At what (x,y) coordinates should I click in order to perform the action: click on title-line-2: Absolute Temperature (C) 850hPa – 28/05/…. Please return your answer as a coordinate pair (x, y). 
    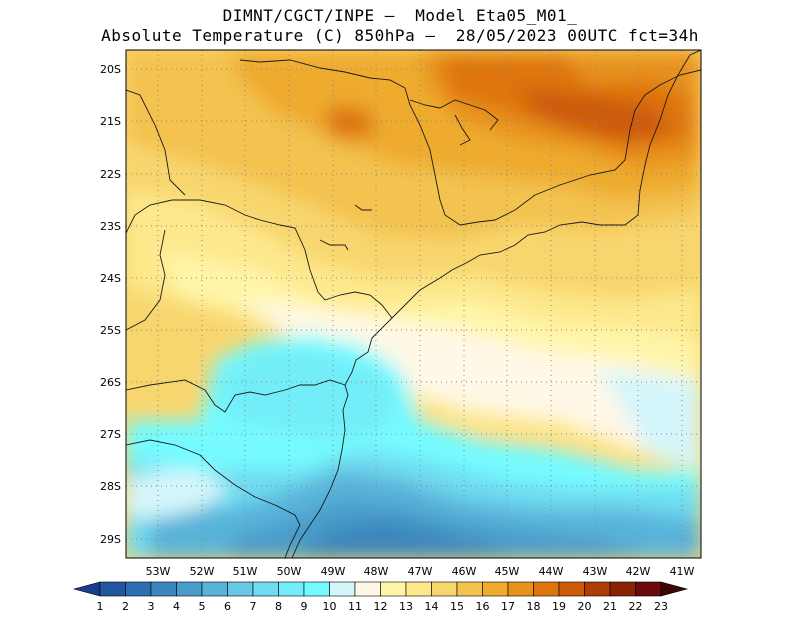
    Looking at the image, I should click on (400, 35).